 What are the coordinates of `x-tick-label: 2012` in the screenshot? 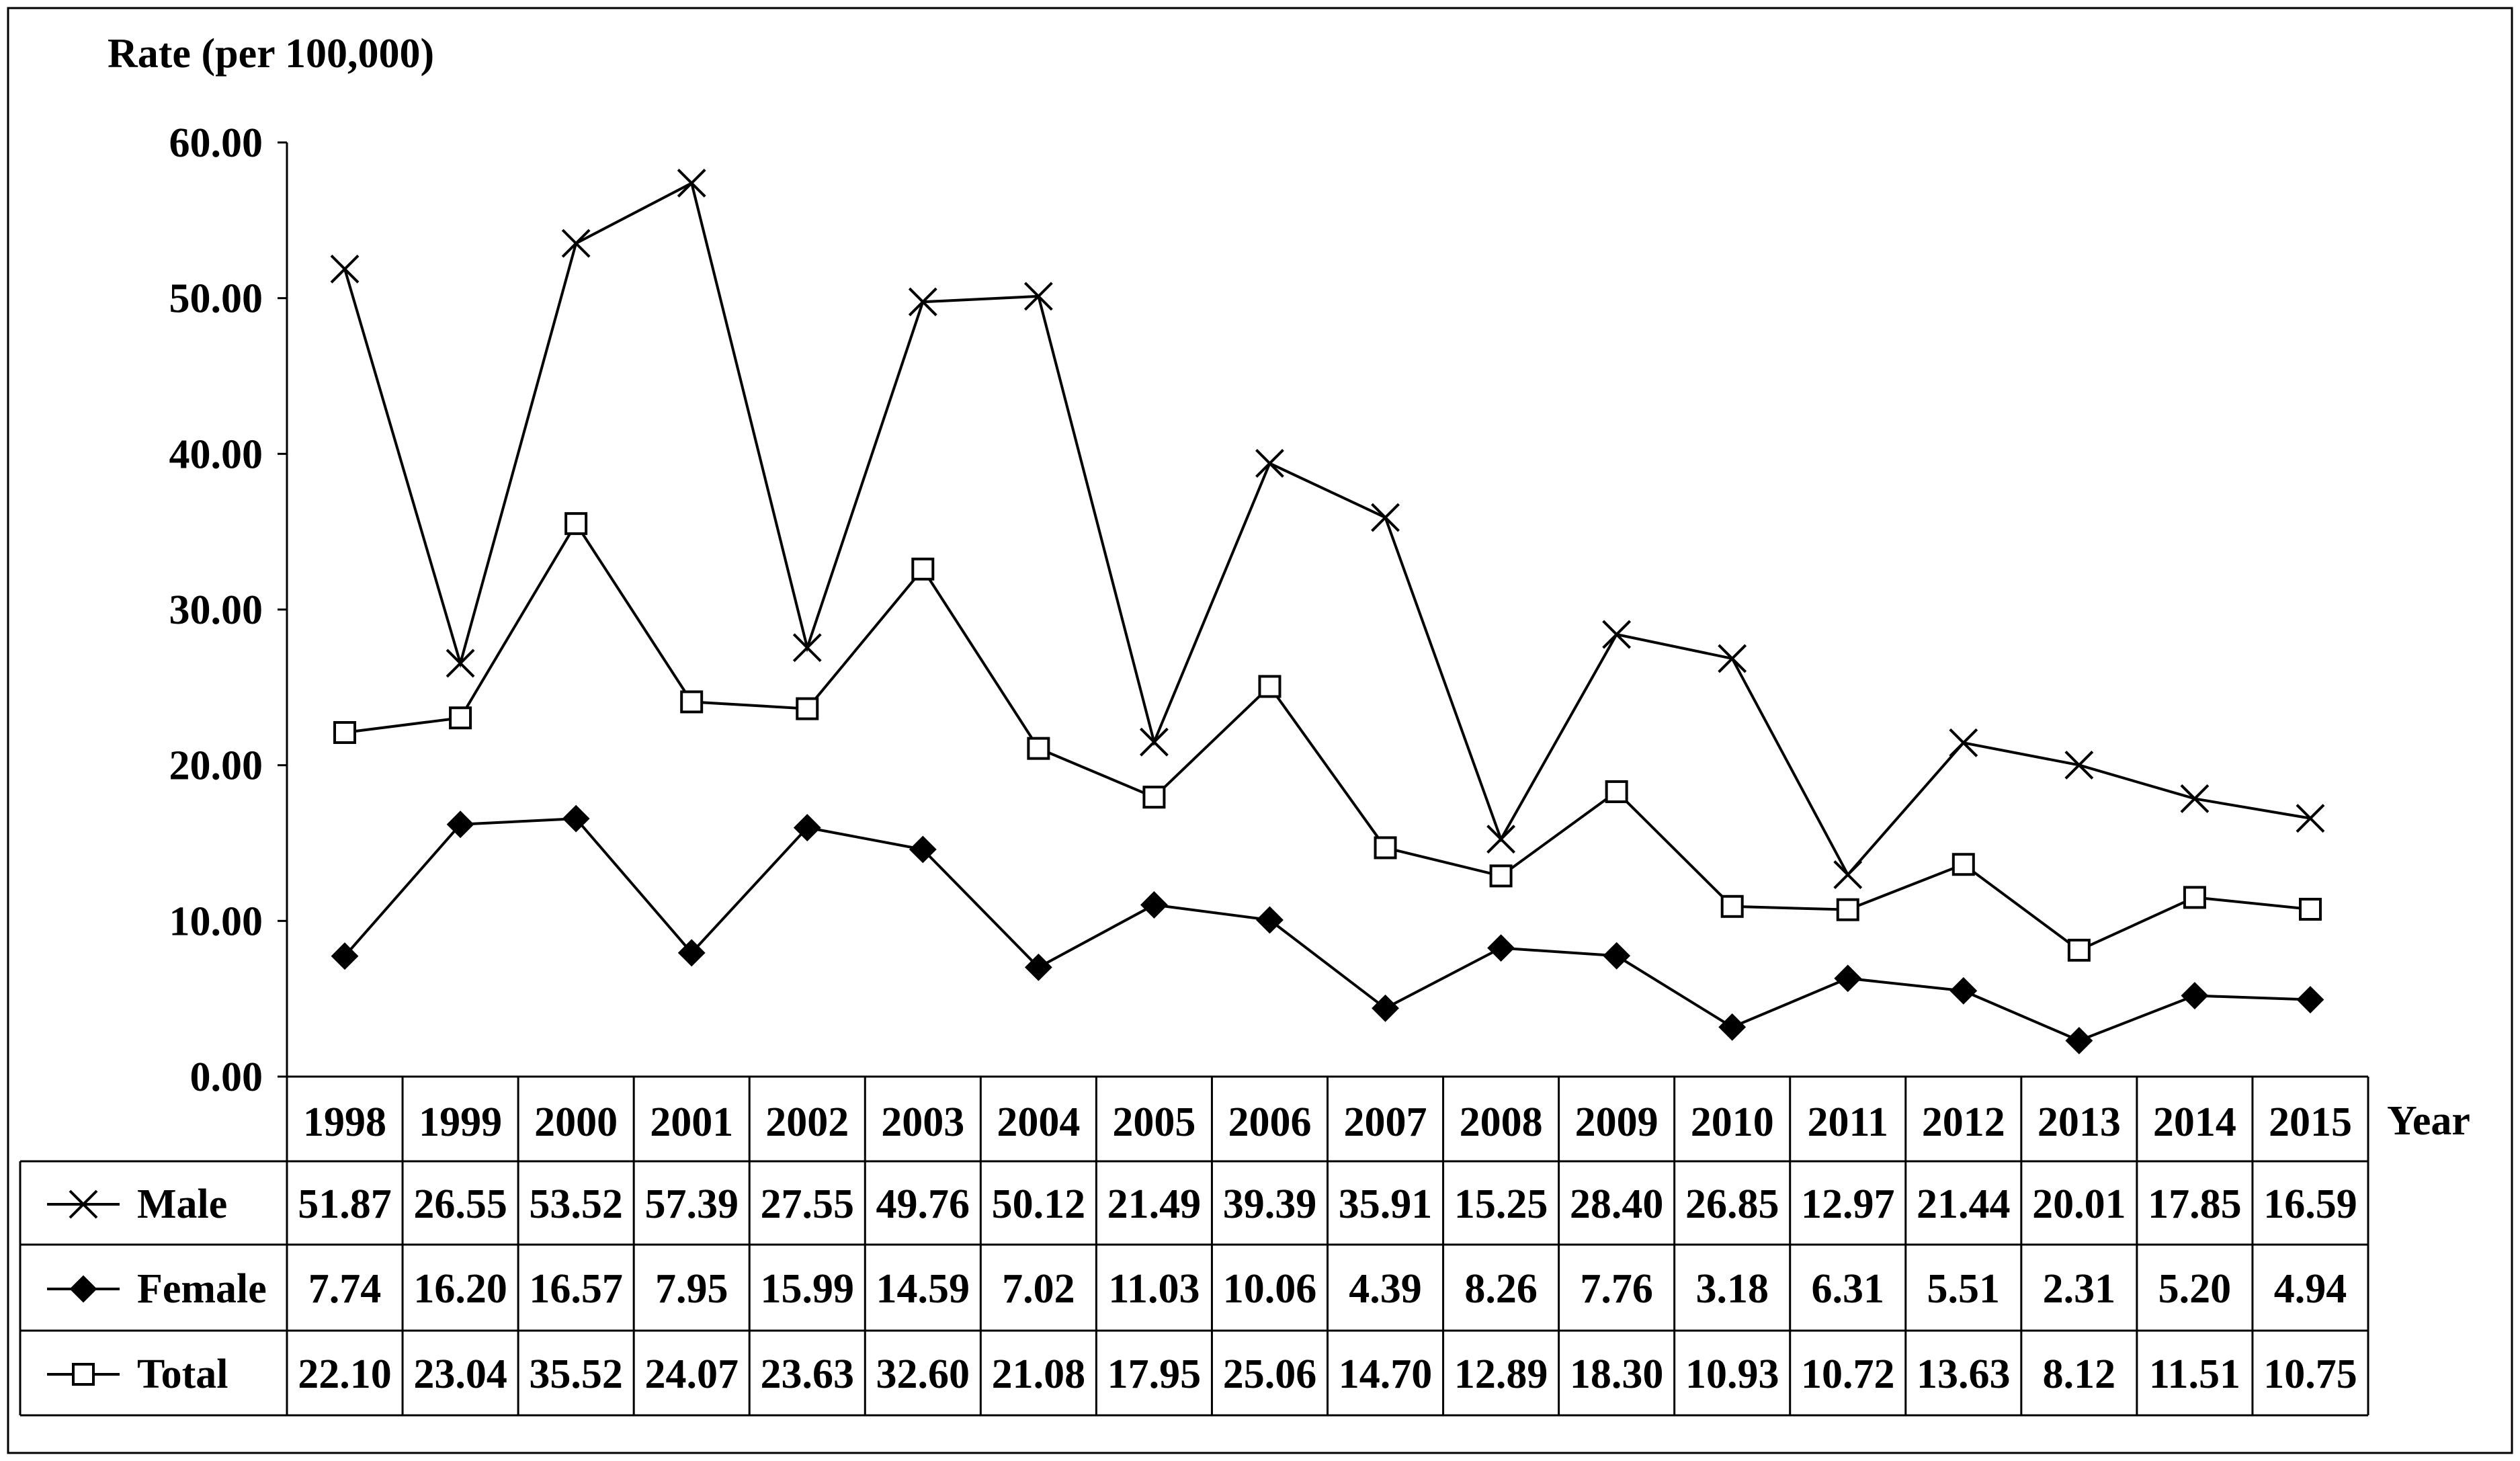 It's located at (1964, 1122).